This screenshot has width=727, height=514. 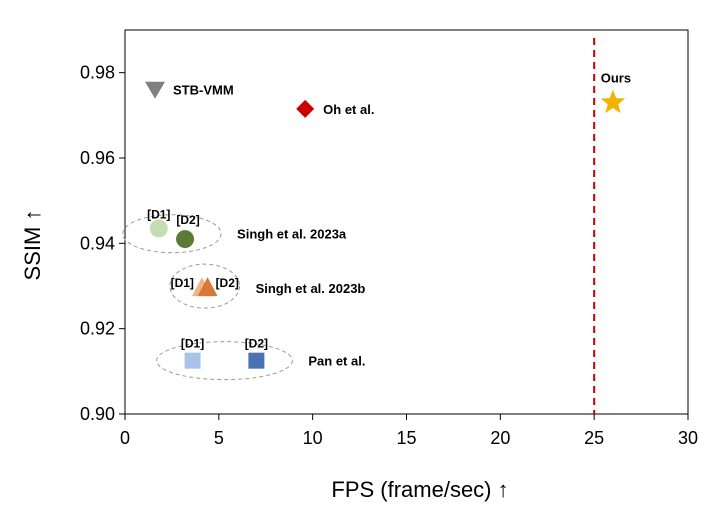 I want to click on x-tick-label: 0, so click(x=125, y=438).